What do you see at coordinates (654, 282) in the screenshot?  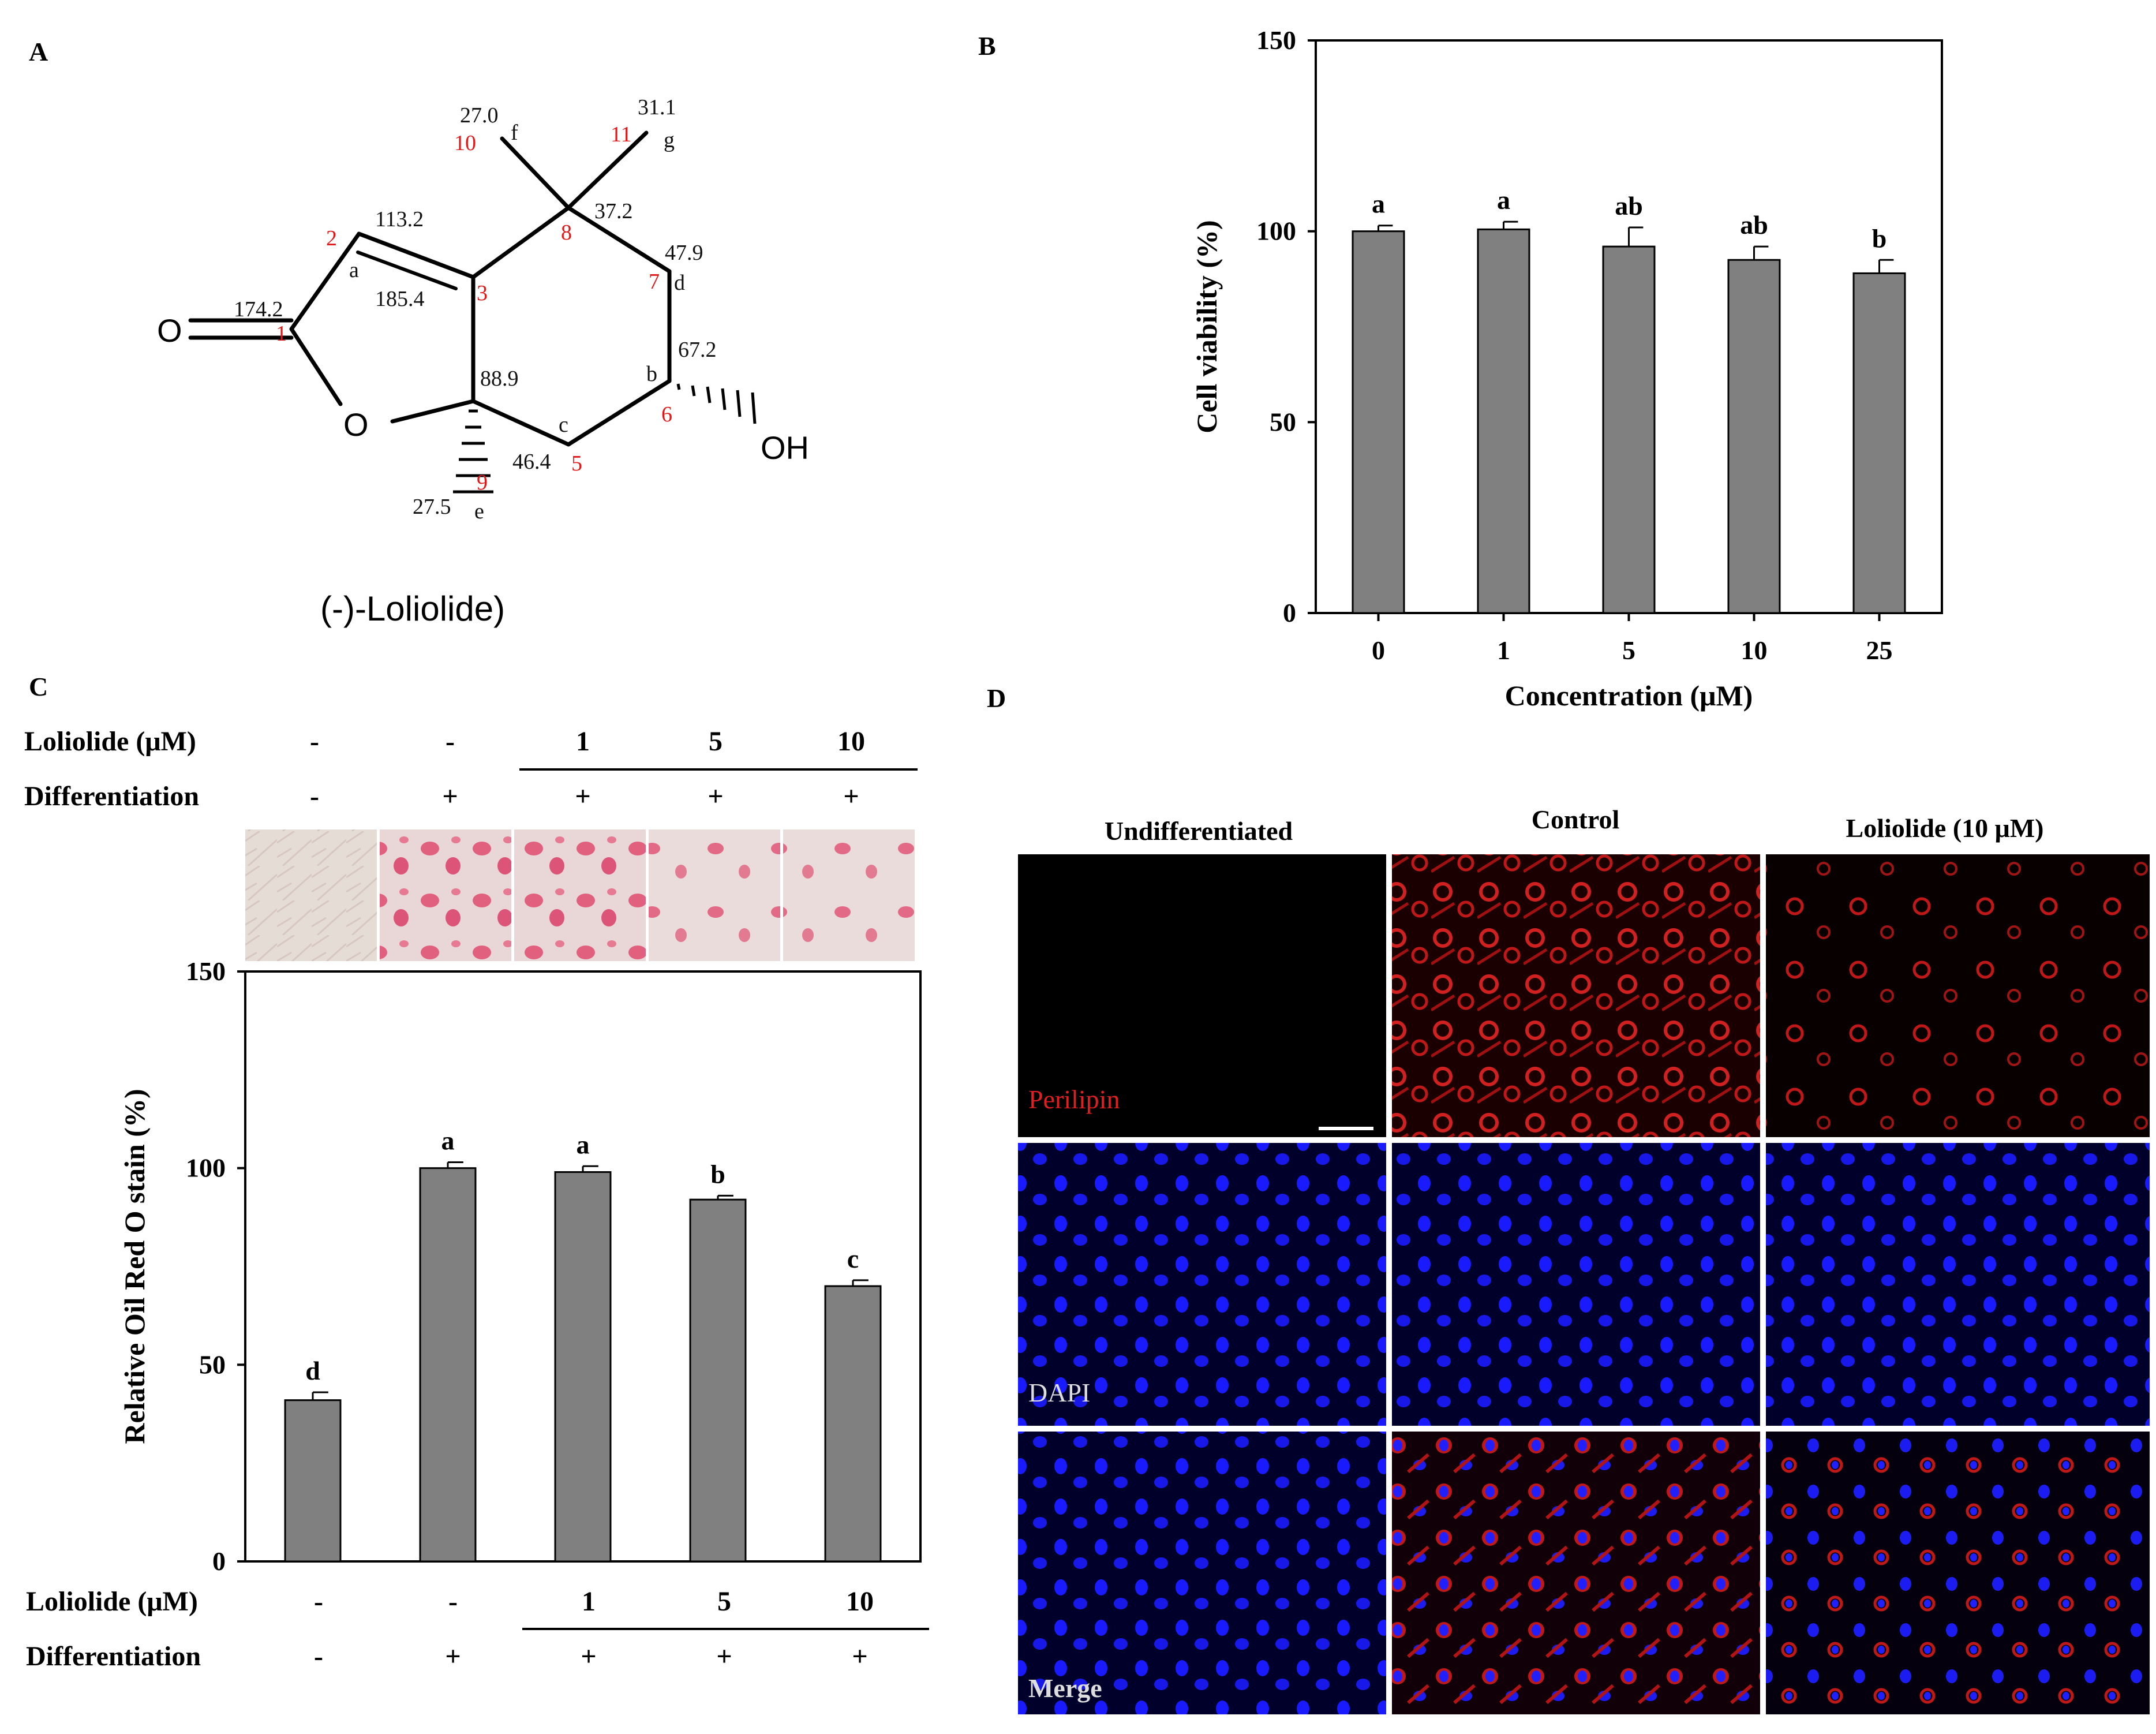 I see `structure-label-c7: 7` at bounding box center [654, 282].